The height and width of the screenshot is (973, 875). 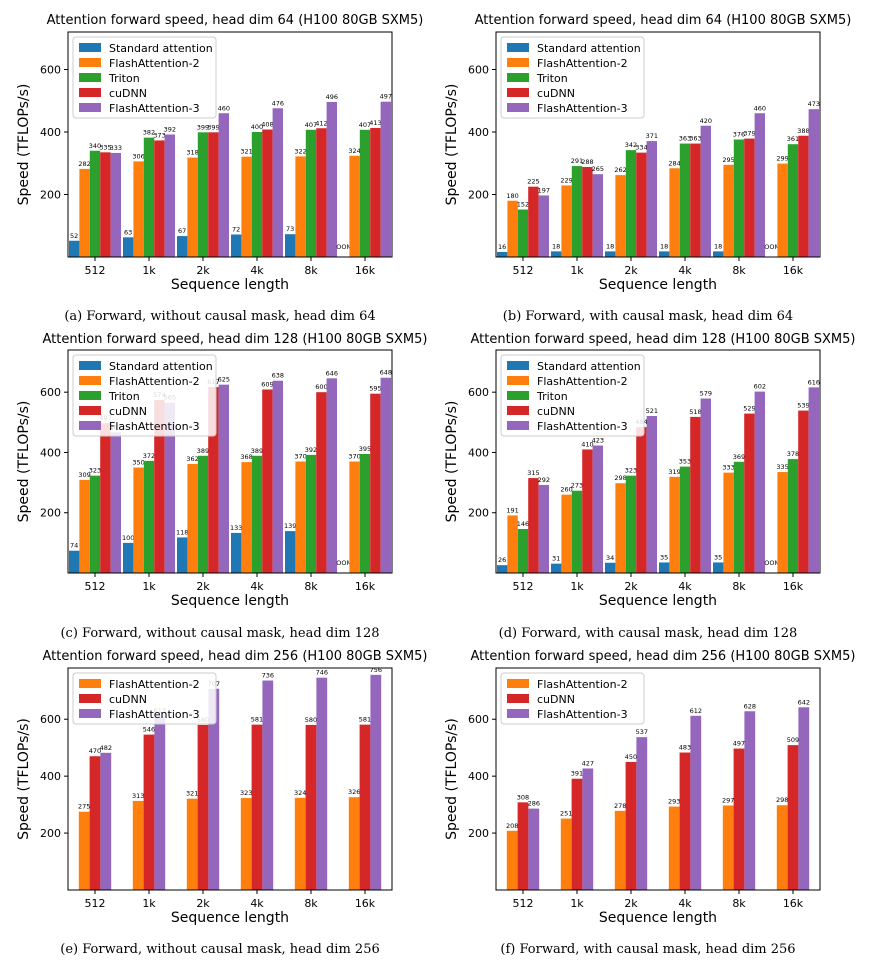 I want to click on data-label: 546, so click(x=149, y=730).